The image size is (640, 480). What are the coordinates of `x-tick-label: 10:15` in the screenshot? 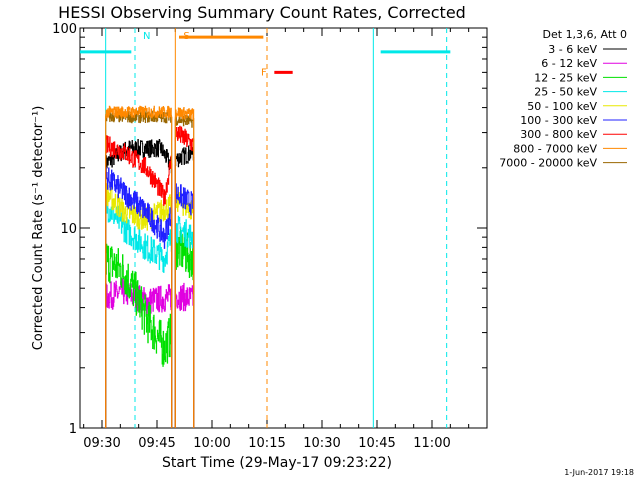 It's located at (266, 443).